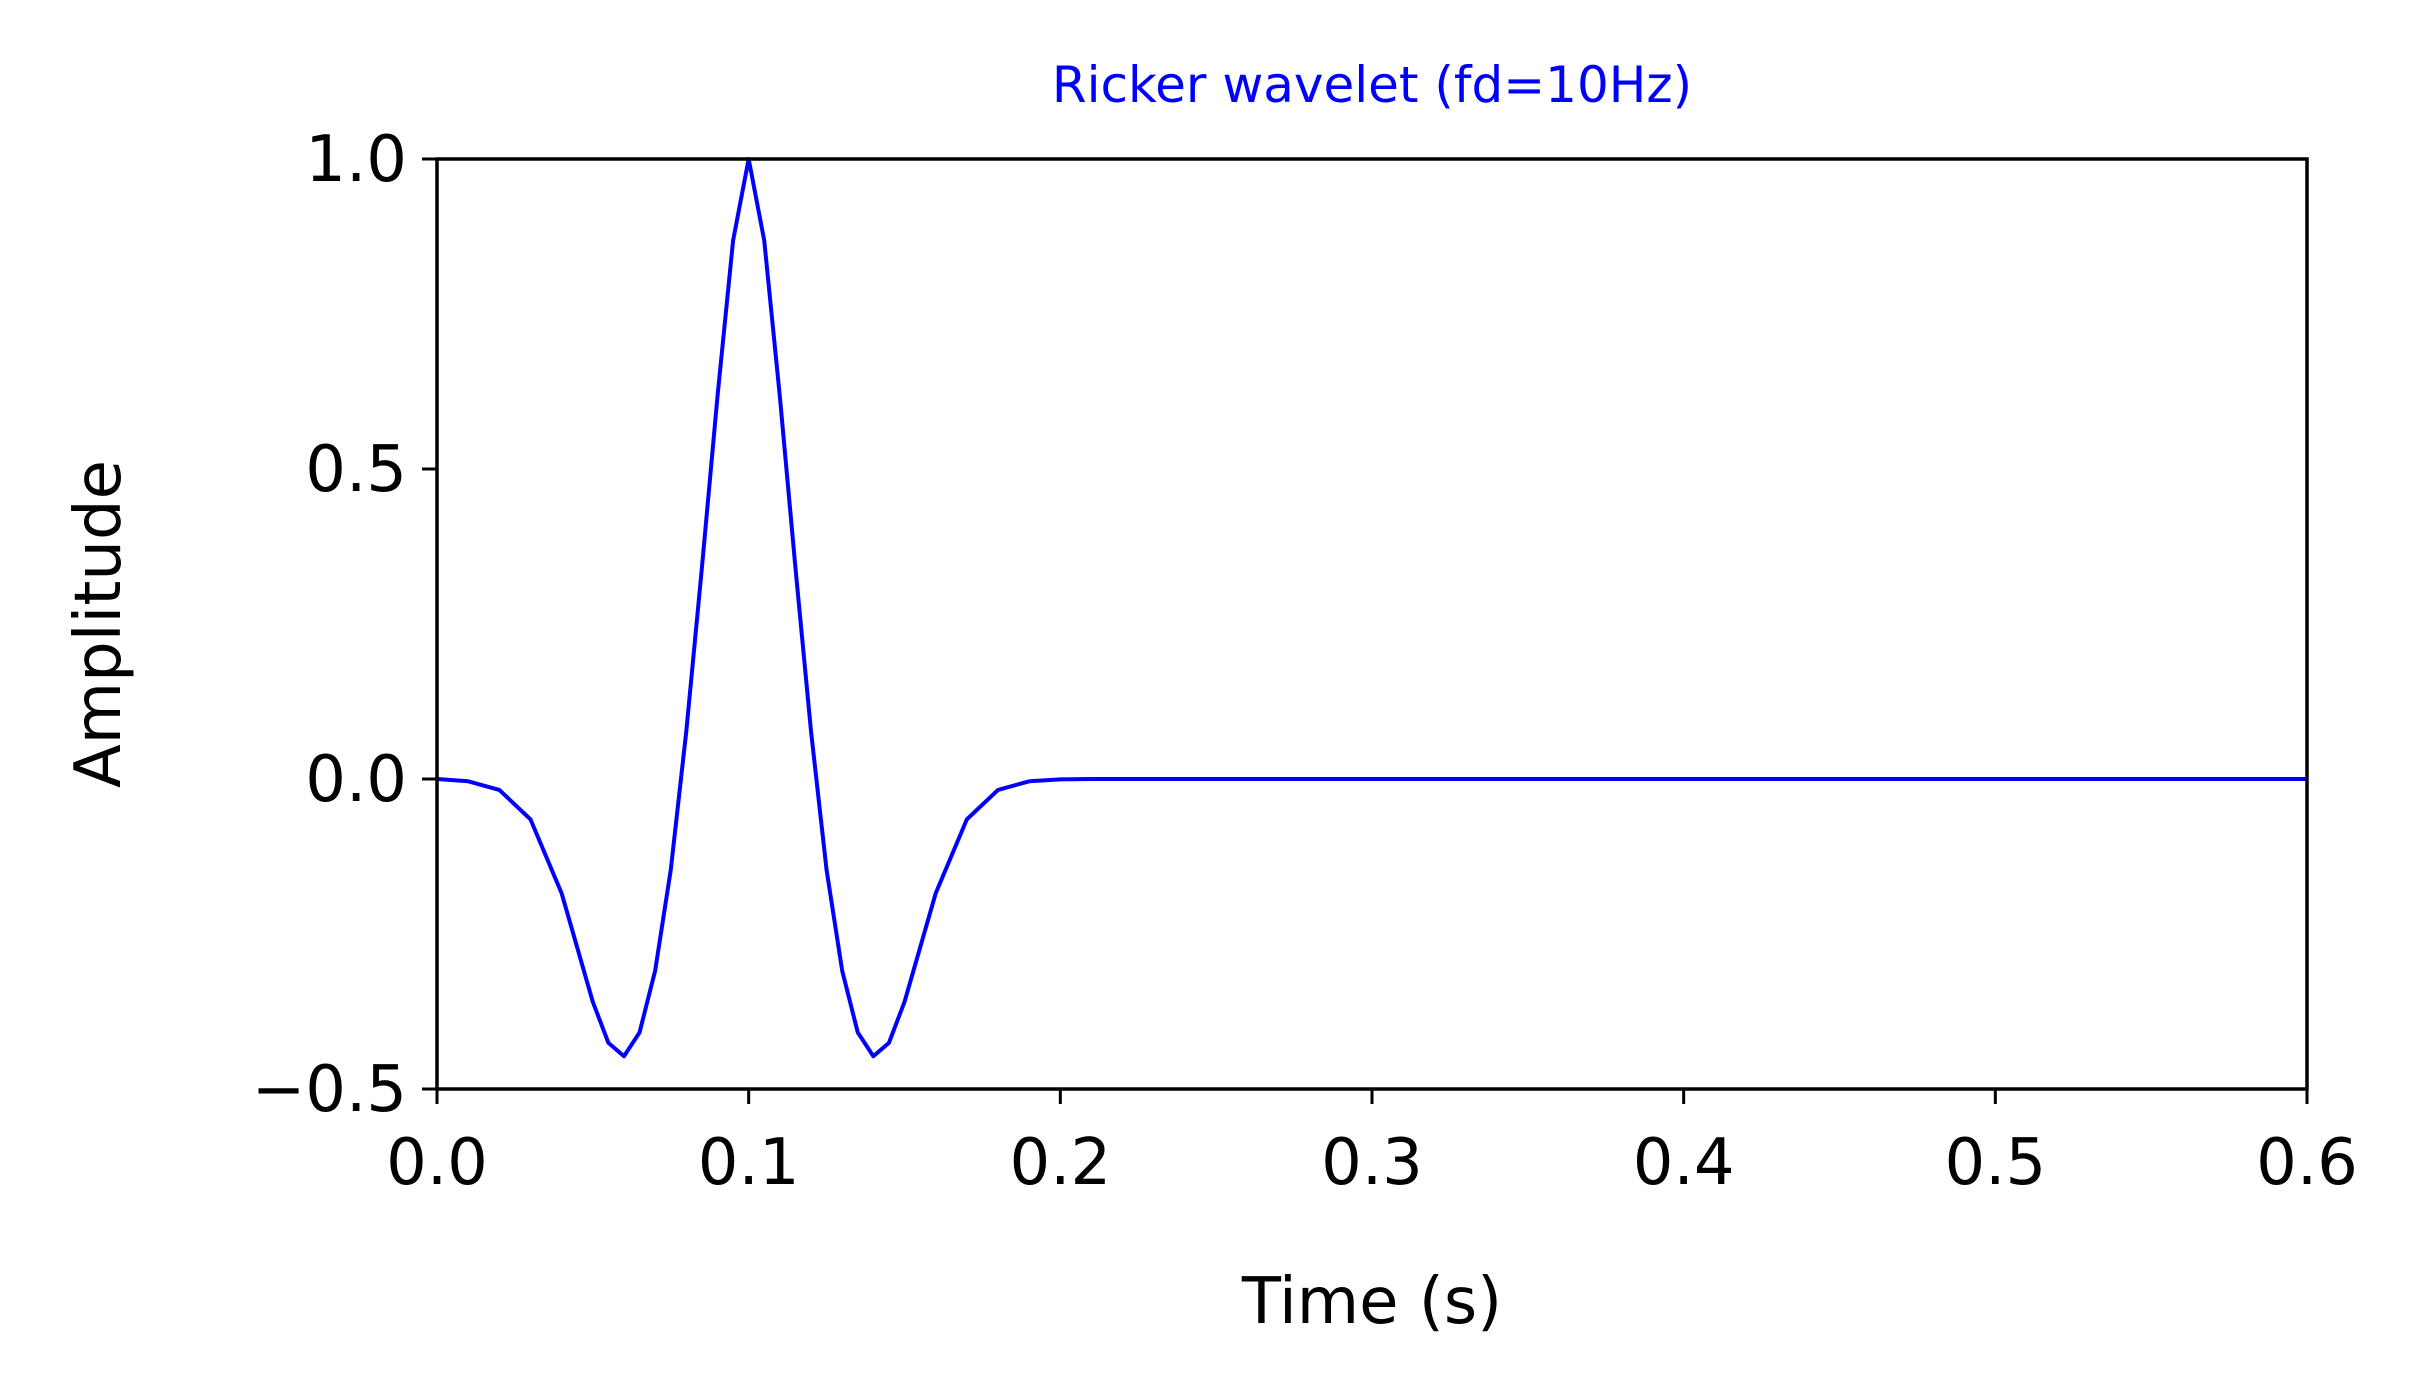 The width and height of the screenshot is (2421, 1397). What do you see at coordinates (437, 1163) in the screenshot?
I see `x-tick-label: 0.0` at bounding box center [437, 1163].